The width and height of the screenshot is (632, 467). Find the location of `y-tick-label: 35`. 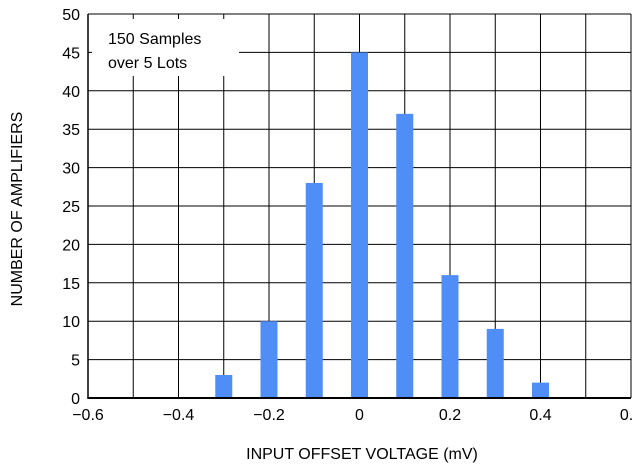

y-tick-label: 35 is located at coordinates (71, 130).